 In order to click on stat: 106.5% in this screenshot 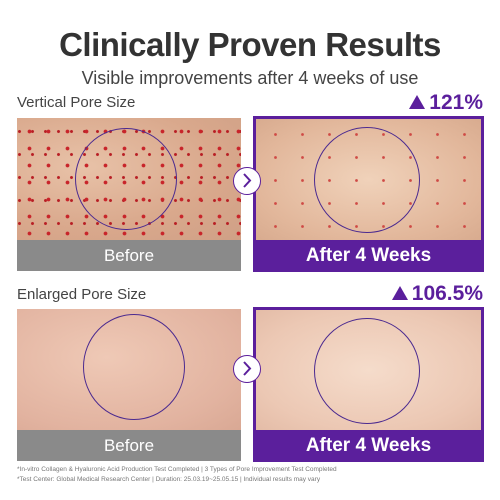, I will do `click(437, 294)`.